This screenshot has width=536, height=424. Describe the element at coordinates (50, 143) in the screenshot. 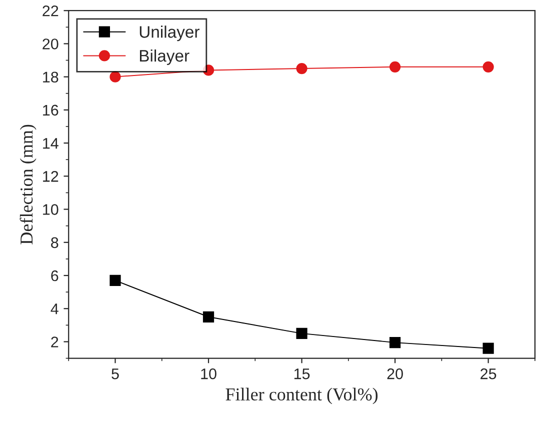

I see `y-tick-label: 14` at that location.